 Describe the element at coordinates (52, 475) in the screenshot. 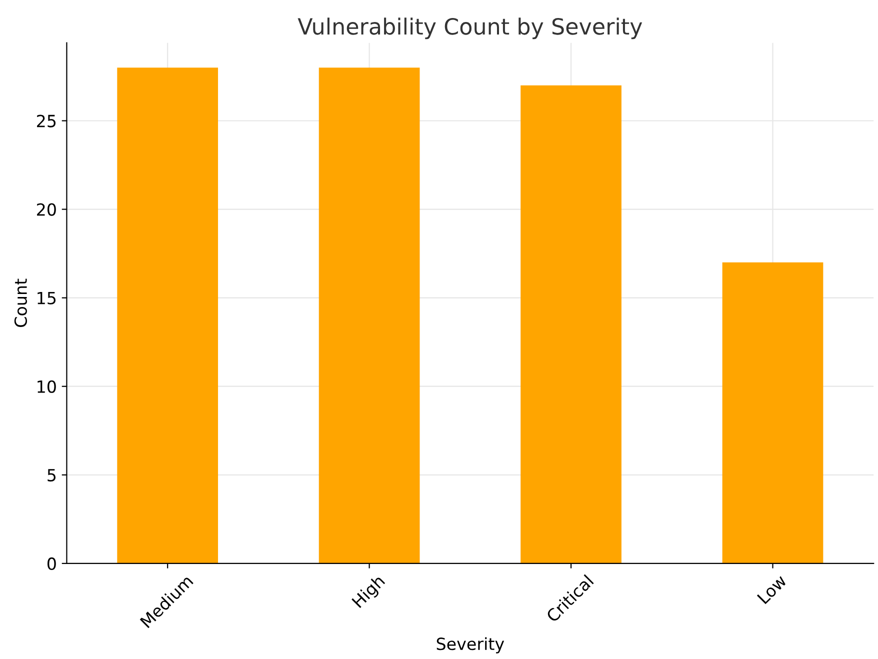

I see `y-tick-label: 5` at that location.